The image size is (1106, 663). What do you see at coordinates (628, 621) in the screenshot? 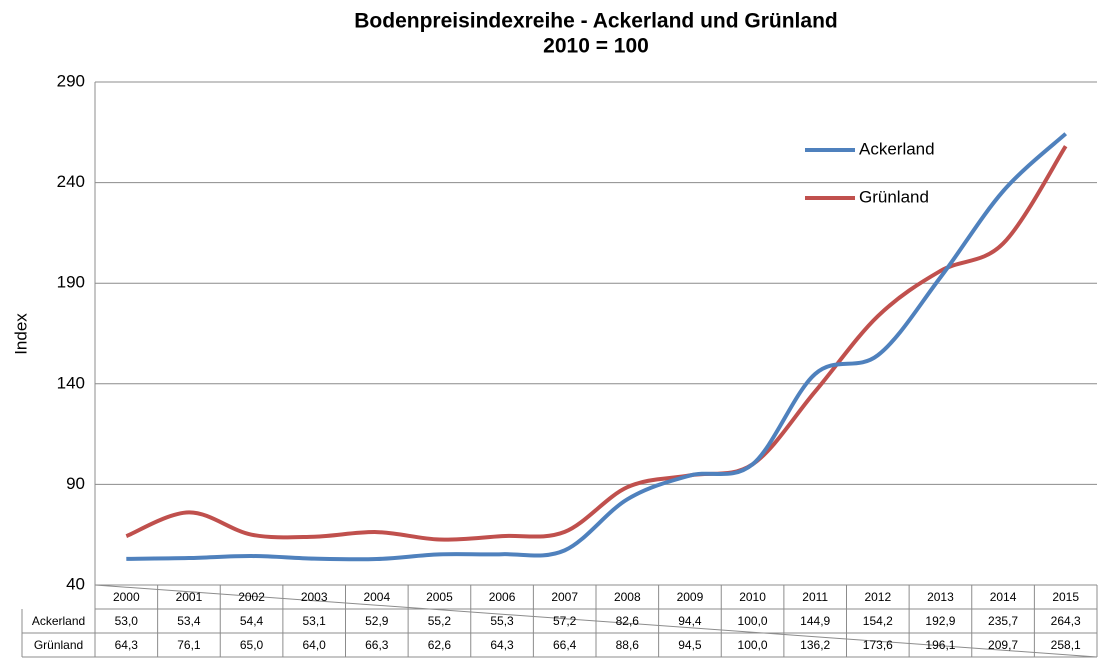
I see `table-value: 82,6` at bounding box center [628, 621].